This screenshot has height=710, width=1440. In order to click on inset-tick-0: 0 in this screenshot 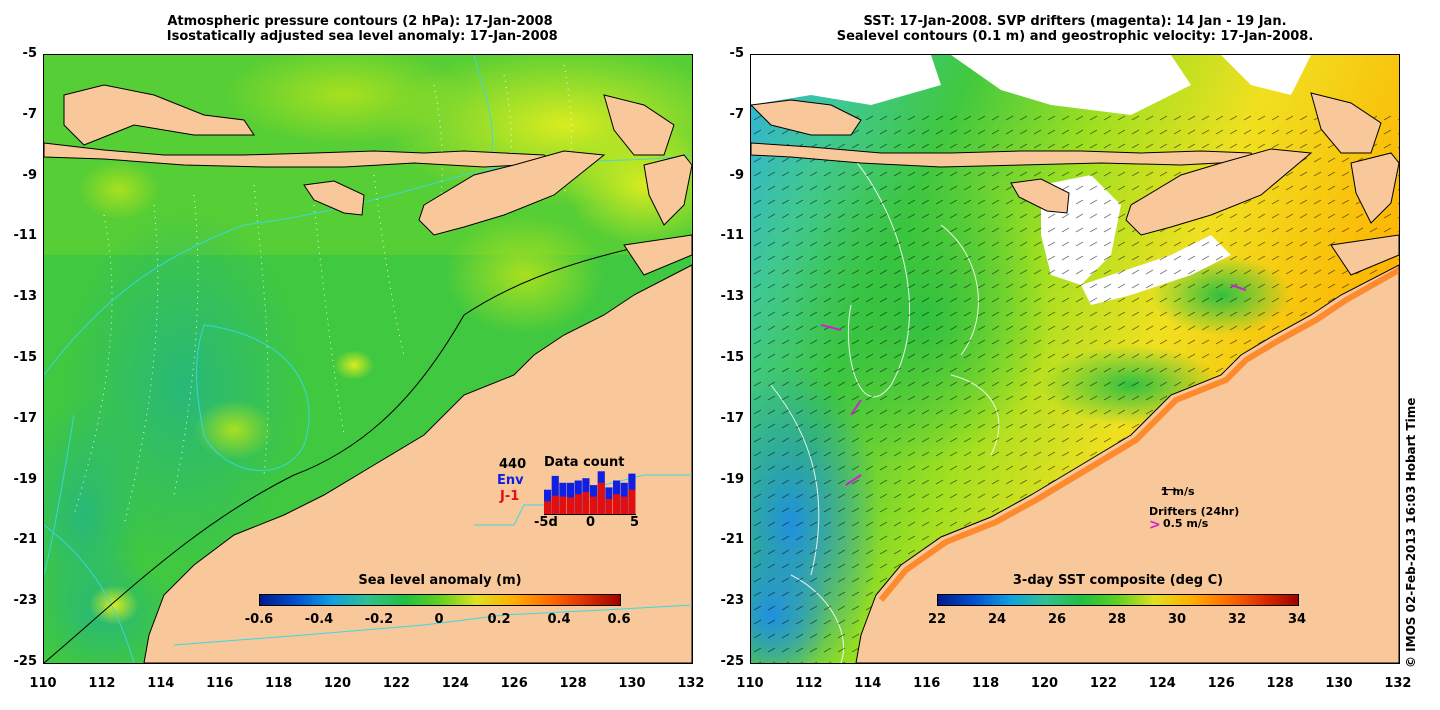, I will do `click(591, 522)`.